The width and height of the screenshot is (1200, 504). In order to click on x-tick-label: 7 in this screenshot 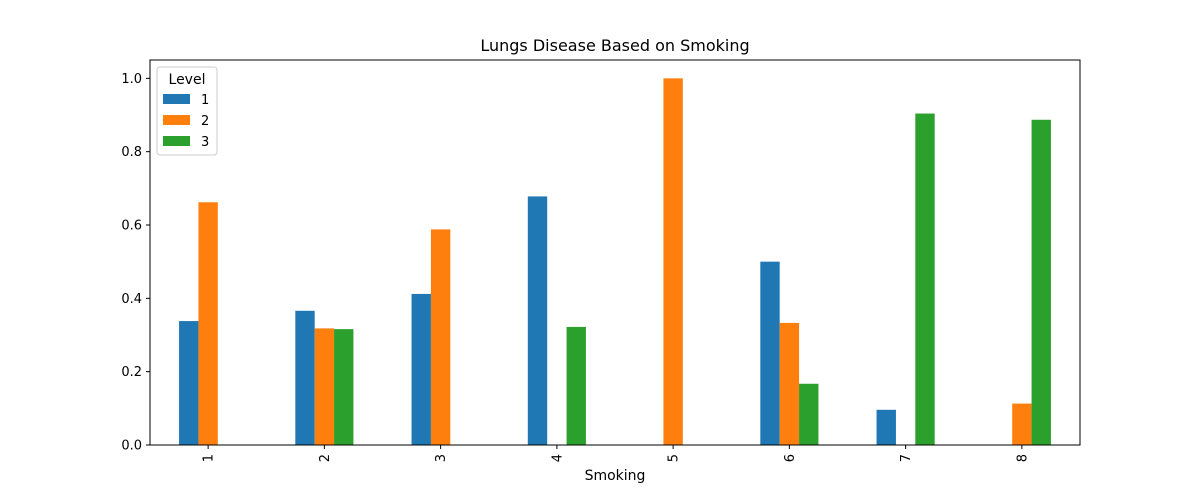, I will do `click(906, 458)`.